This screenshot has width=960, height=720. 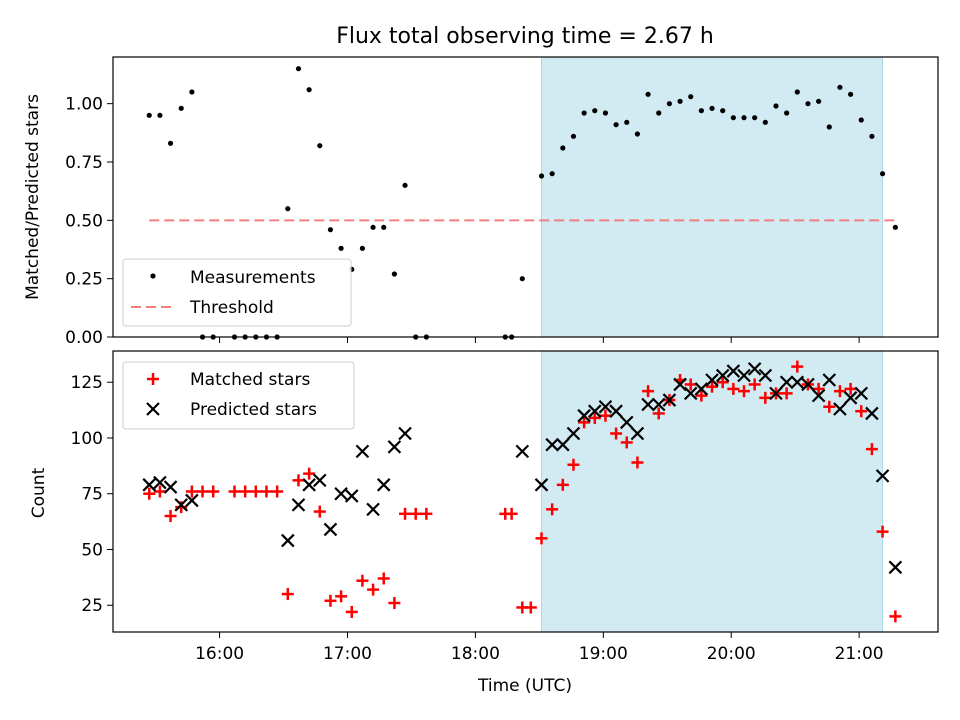 What do you see at coordinates (253, 410) in the screenshot?
I see `legend-predicted-label: Predicted stars` at bounding box center [253, 410].